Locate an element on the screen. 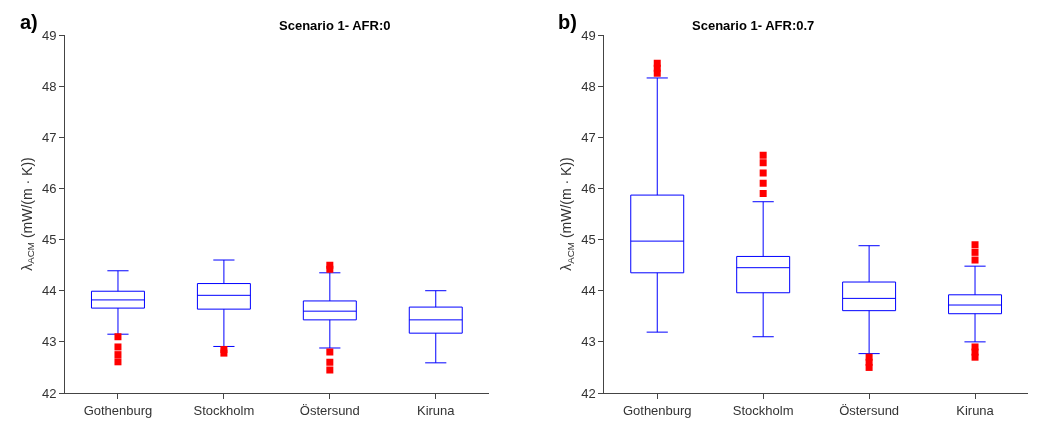 Image resolution: width=1038 pixels, height=428 pixels. chart-title: Scenario 1- AFR:0 is located at coordinates (335, 25).